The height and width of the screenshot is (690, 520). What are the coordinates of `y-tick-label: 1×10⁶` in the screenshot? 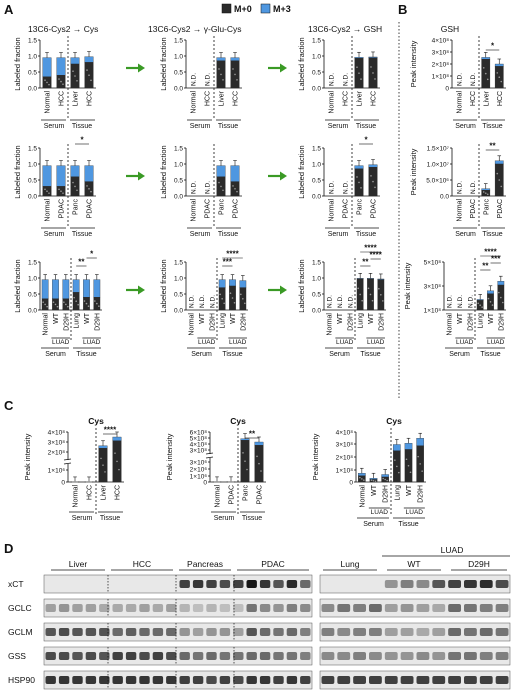 It's located at (199, 477).